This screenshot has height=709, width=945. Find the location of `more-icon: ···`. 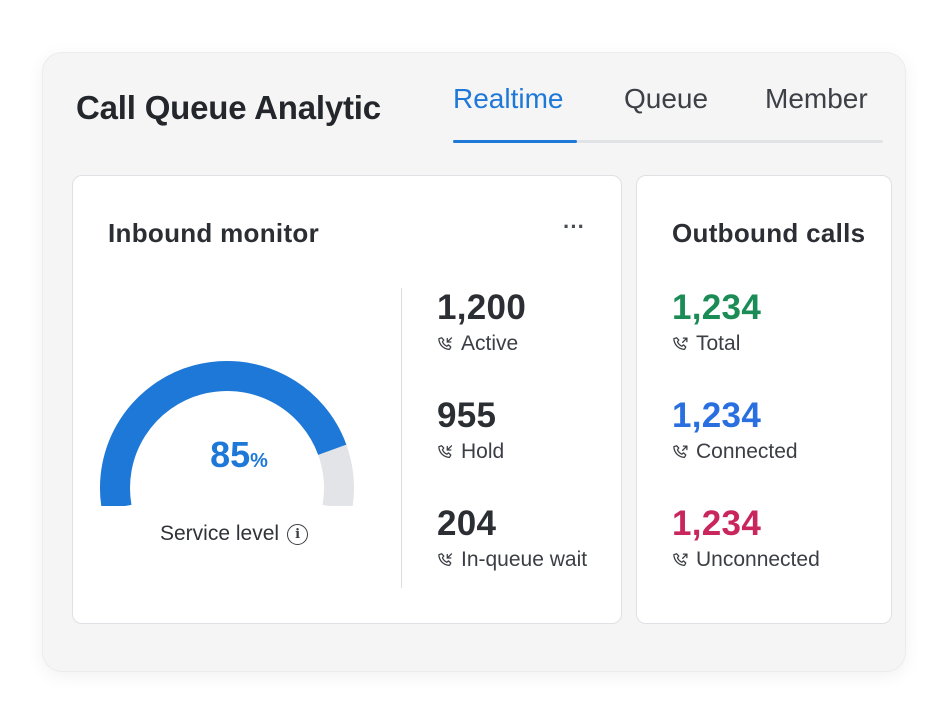

more-icon: ··· is located at coordinates (574, 226).